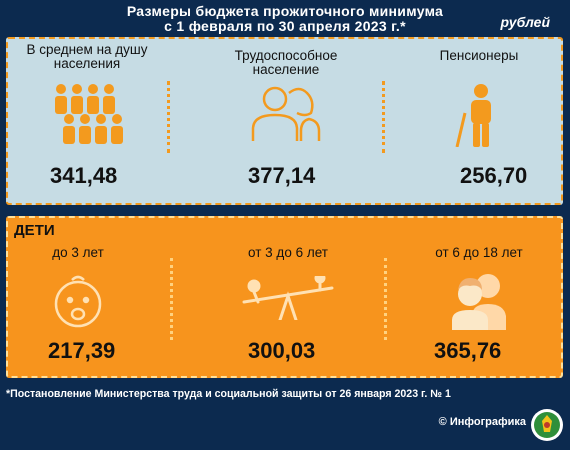  I want to click on card-label: от 6 до 18 лет, so click(479, 252).